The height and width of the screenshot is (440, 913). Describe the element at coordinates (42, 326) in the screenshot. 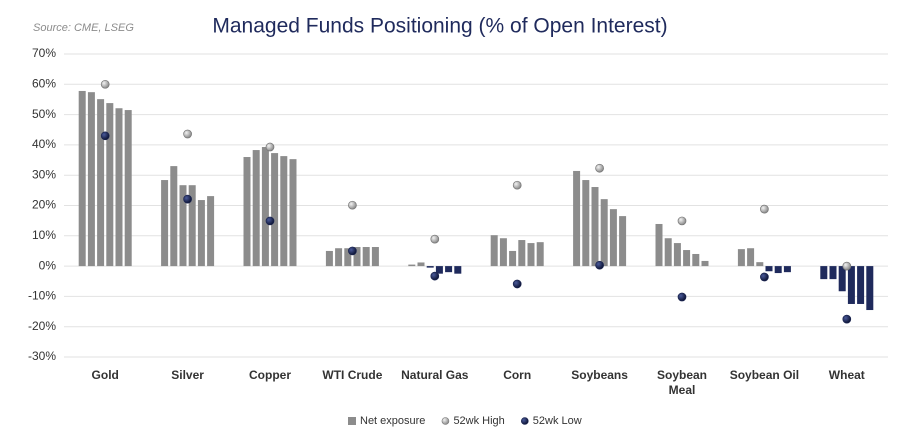

I see `y-tick-label: -20%` at that location.